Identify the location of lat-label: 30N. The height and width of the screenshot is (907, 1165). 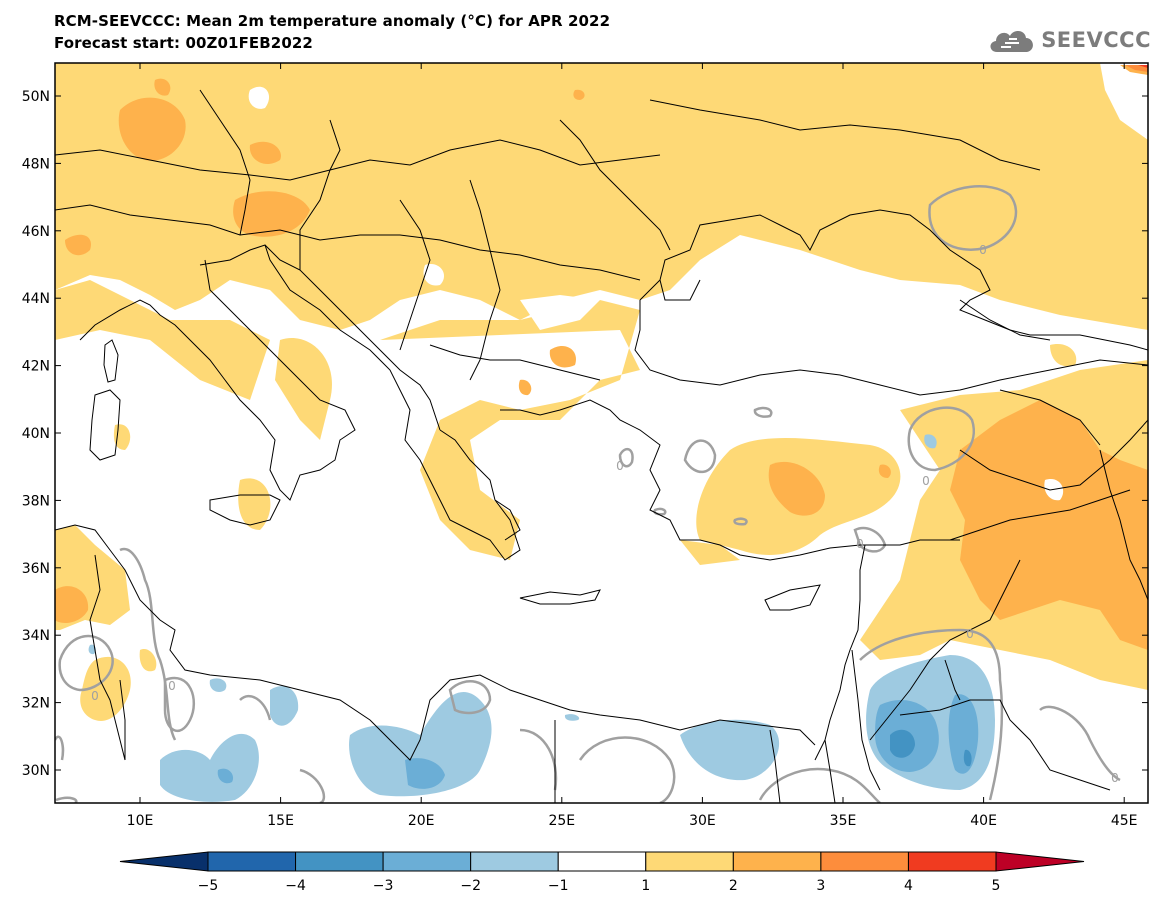
(36, 771).